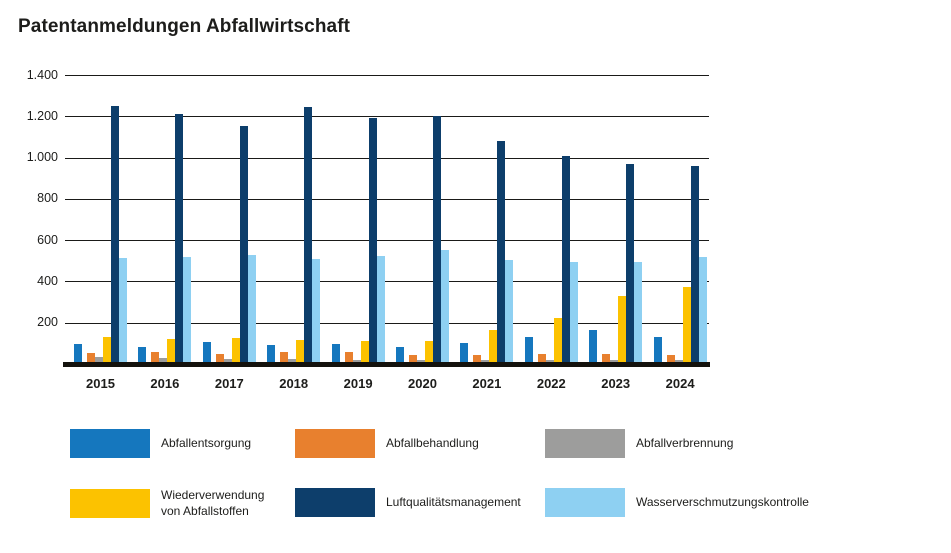  I want to click on legend-item-3: Wiederverwendung von Abfallstoffen, so click(174, 503).